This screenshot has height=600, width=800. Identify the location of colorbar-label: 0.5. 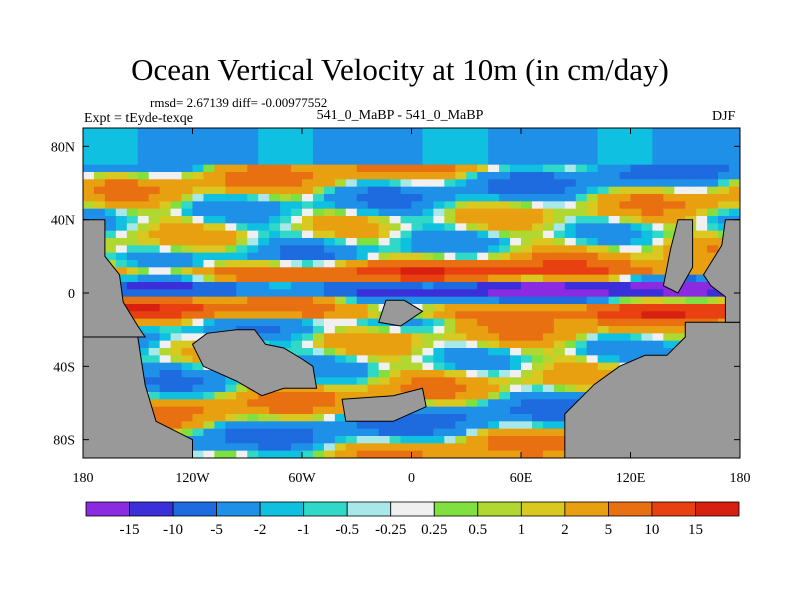
(477, 530).